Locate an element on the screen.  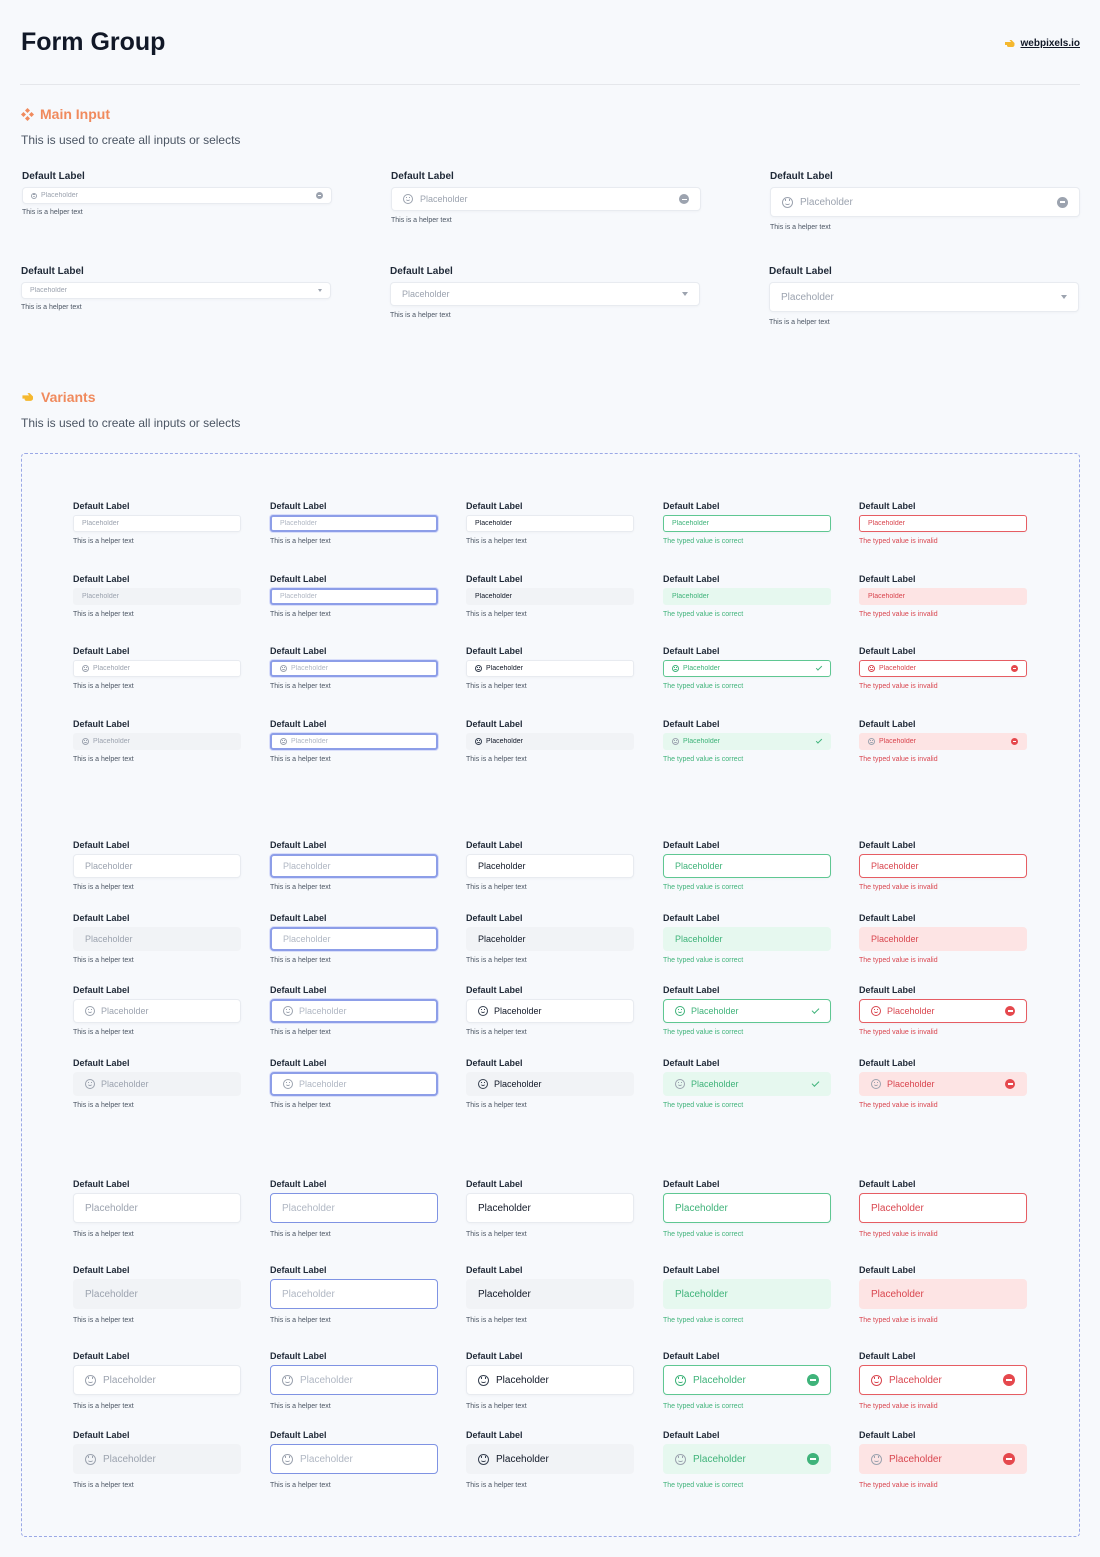
webpixels-link: webpixels.io is located at coordinates (1050, 43).